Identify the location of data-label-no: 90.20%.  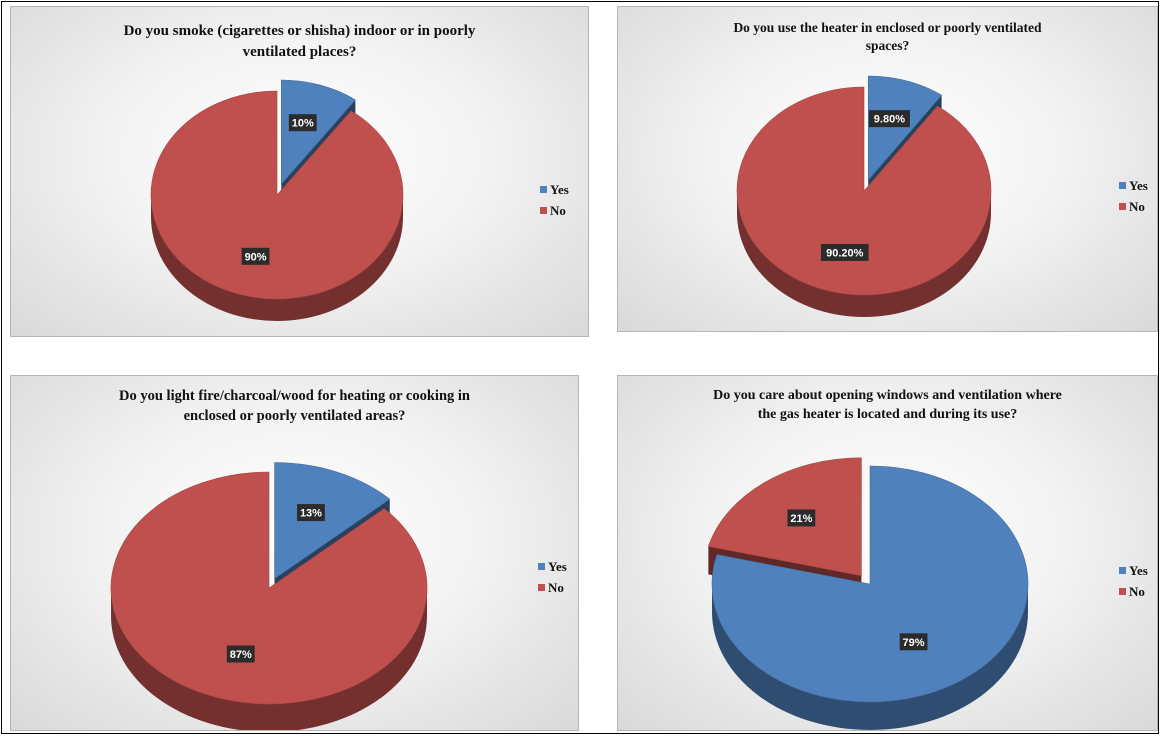
(844, 252).